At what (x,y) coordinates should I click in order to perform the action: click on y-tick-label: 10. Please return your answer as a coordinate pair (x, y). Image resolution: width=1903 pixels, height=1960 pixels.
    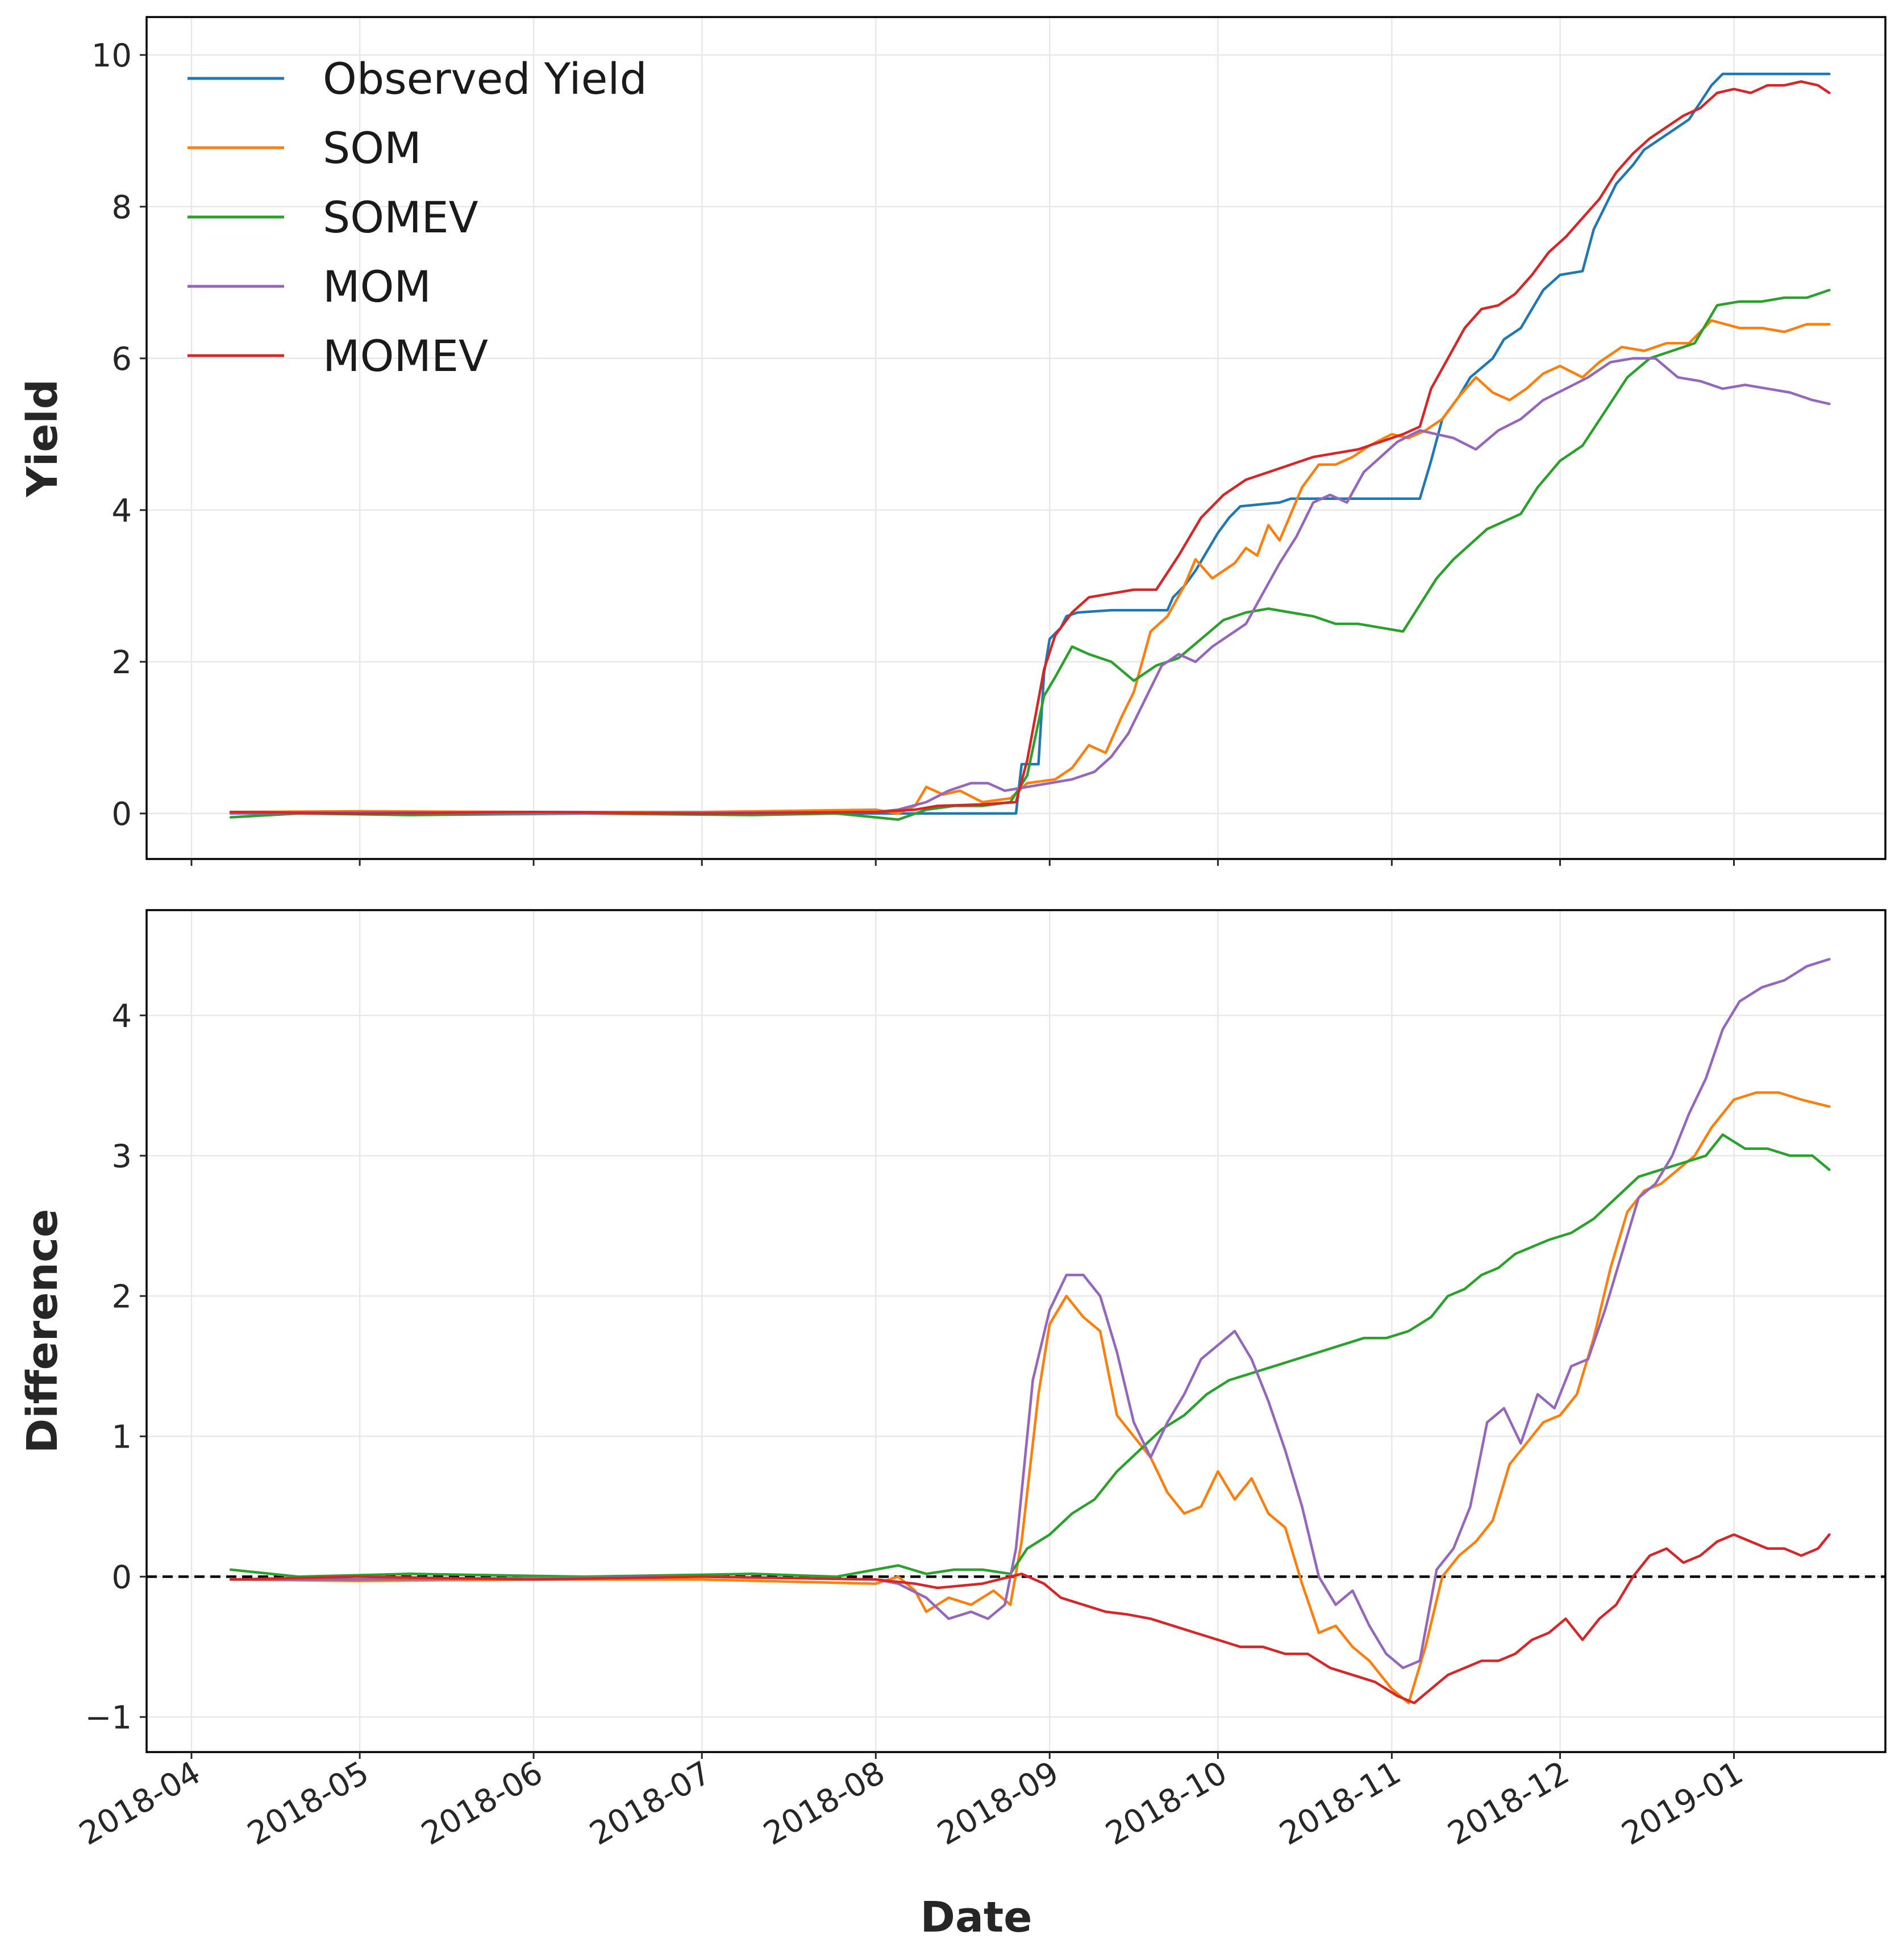
    Looking at the image, I should click on (111, 55).